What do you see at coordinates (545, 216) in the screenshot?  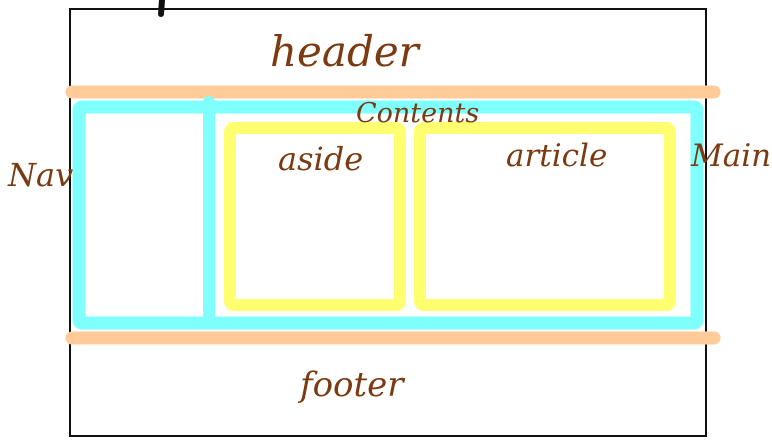 I see `article-box` at bounding box center [545, 216].